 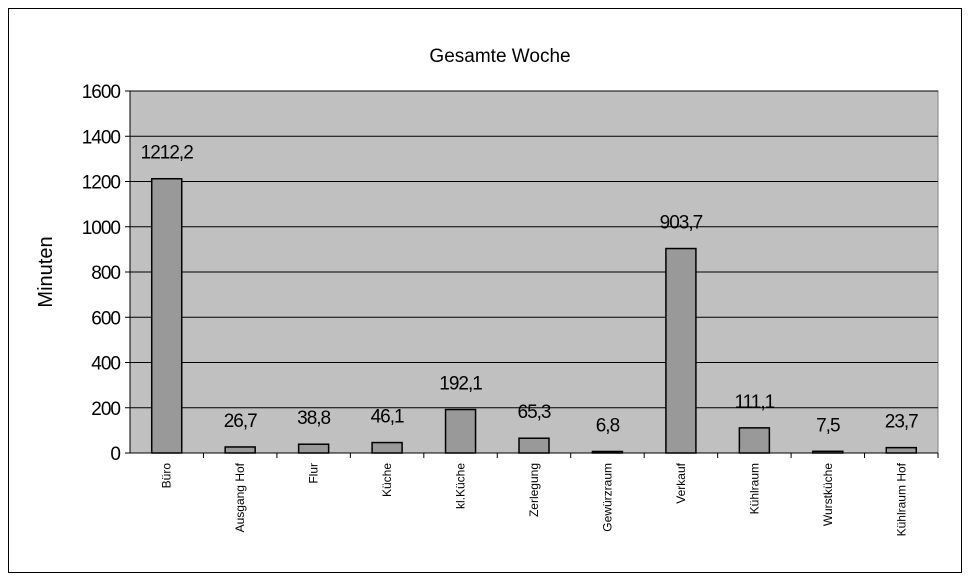 What do you see at coordinates (105, 318) in the screenshot?
I see `y-tick-label: 600` at bounding box center [105, 318].